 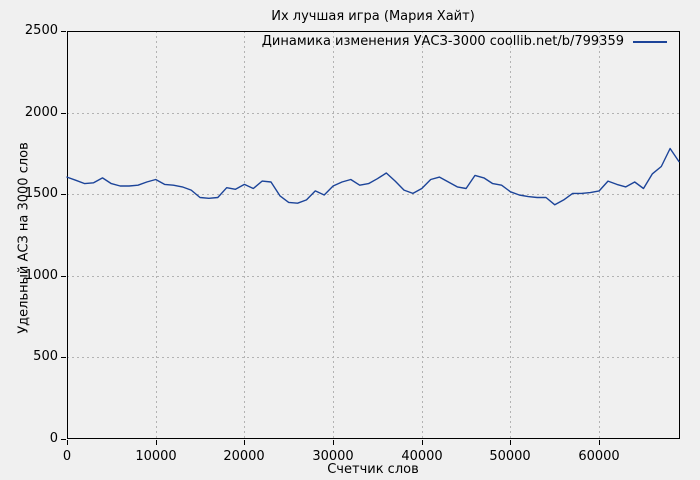 What do you see at coordinates (244, 456) in the screenshot?
I see `x-tick-label: 20000` at bounding box center [244, 456].